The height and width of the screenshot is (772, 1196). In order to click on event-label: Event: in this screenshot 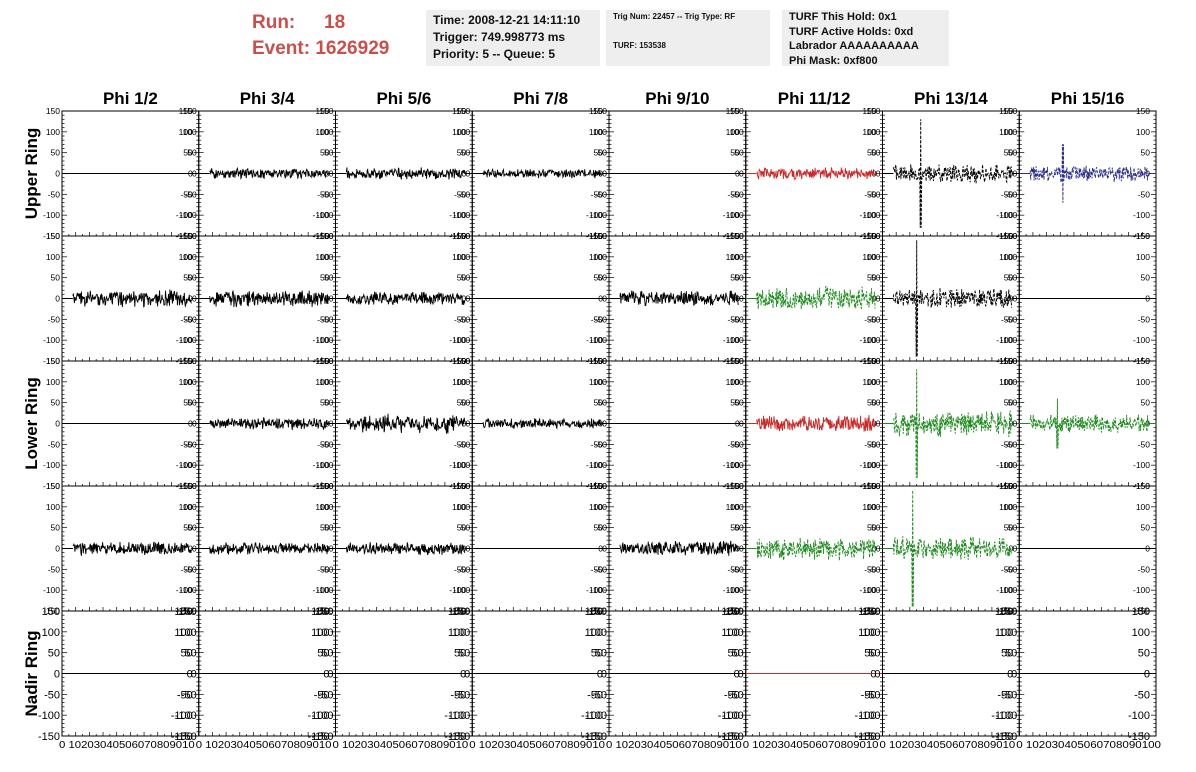, I will do `click(281, 48)`.